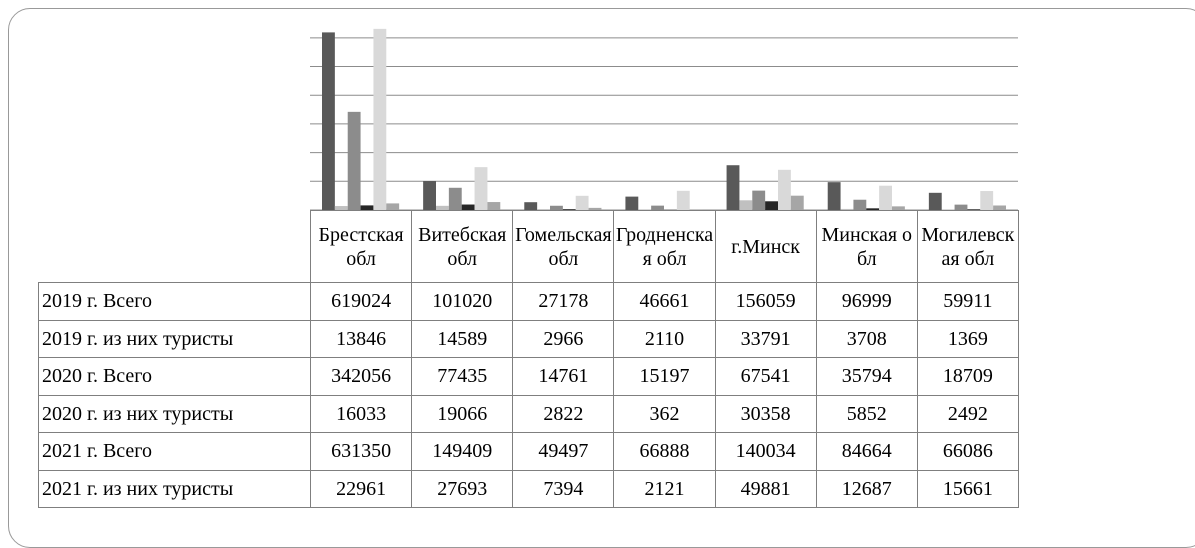 The height and width of the screenshot is (548, 1195). I want to click on category-label: Гомельская обл, so click(563, 247).